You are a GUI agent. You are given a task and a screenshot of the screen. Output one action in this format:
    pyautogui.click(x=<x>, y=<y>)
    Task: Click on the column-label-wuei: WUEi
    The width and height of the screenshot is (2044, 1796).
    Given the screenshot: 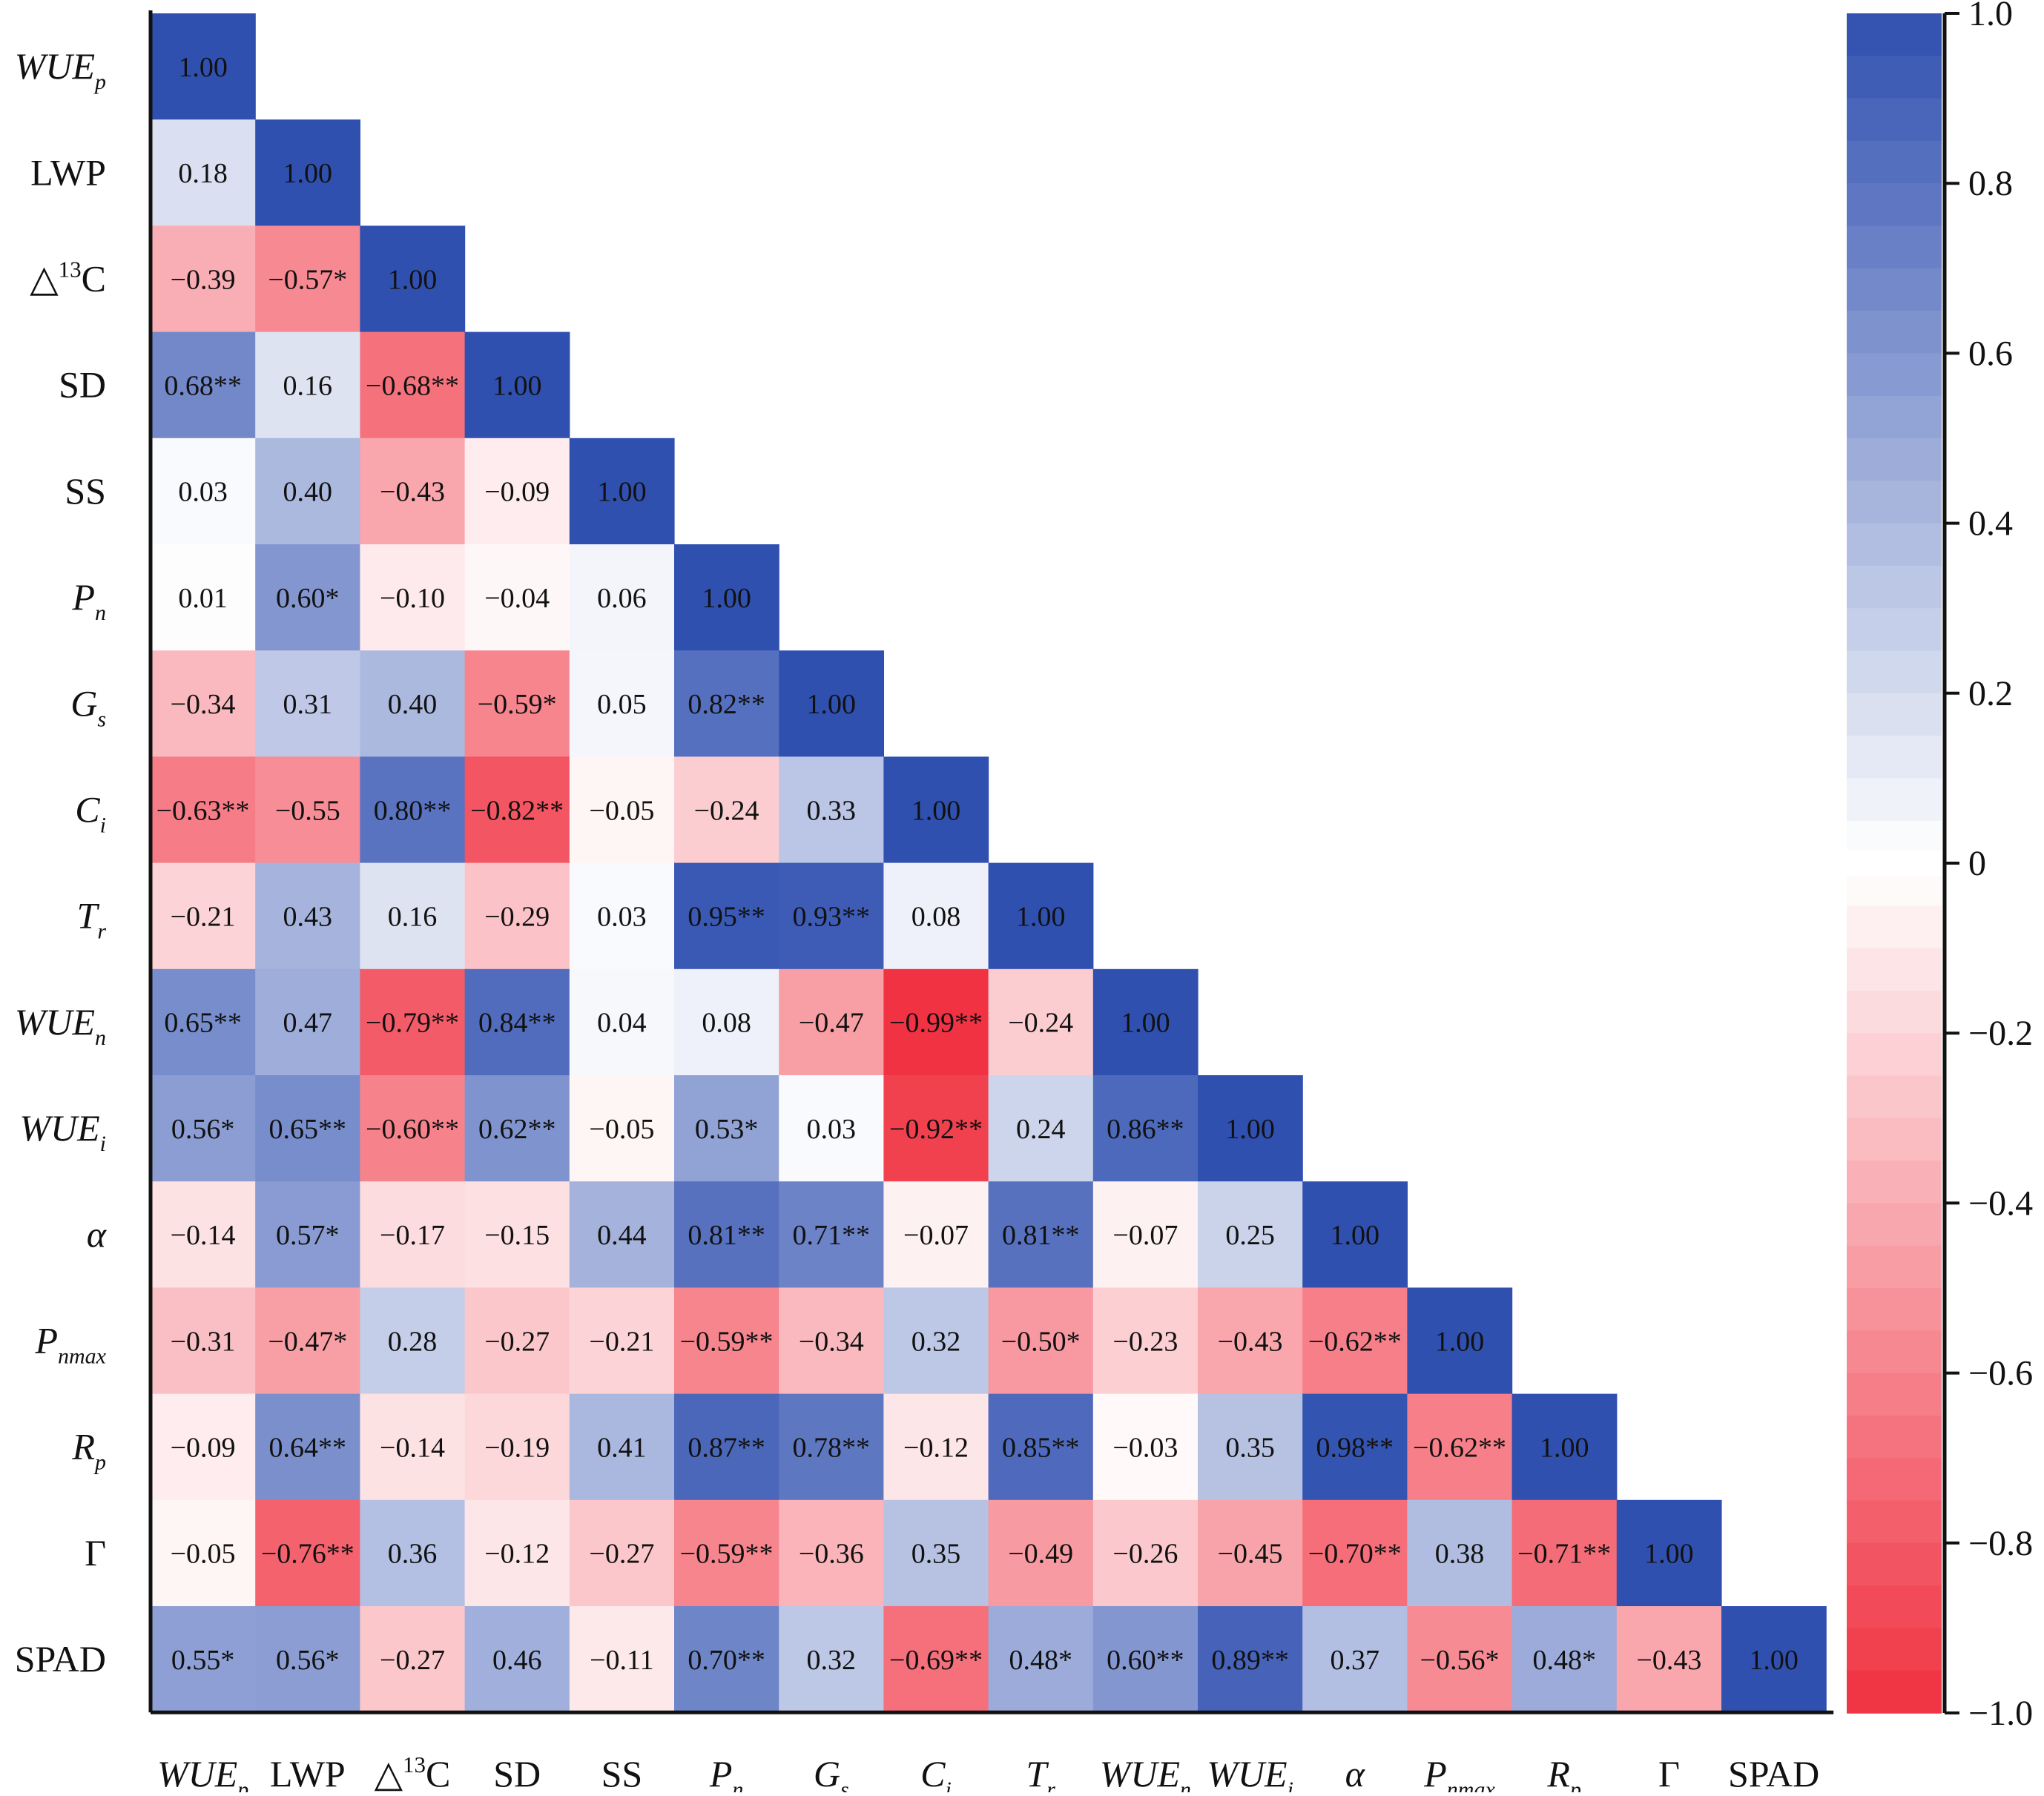 What is the action you would take?
    pyautogui.click(x=1250, y=1773)
    